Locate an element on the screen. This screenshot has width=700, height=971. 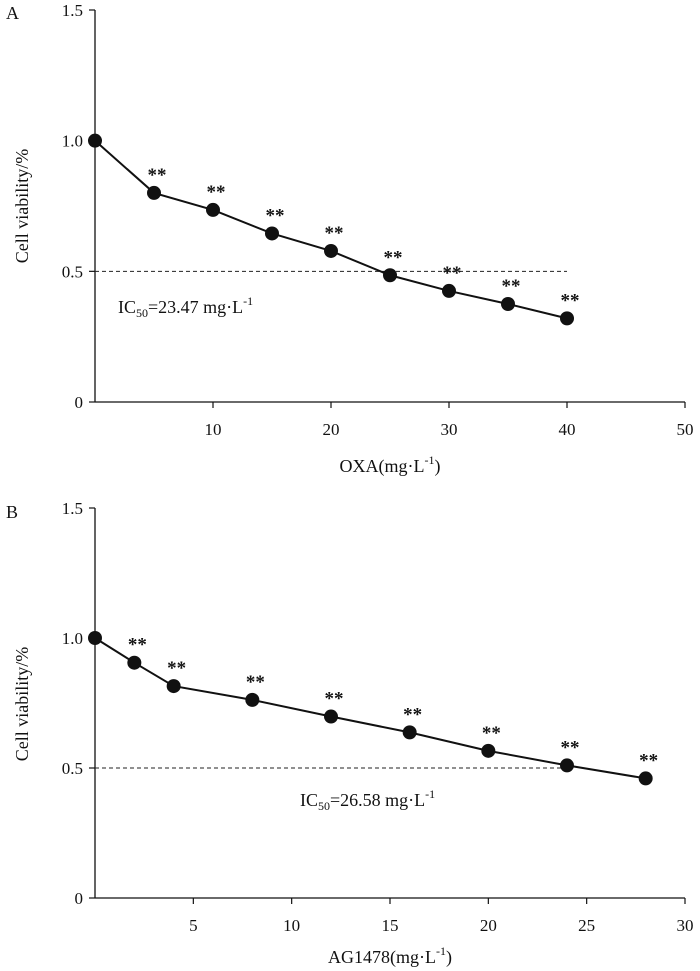
x-axis-title: OXA(mg·L-1) is located at coordinates (390, 465).